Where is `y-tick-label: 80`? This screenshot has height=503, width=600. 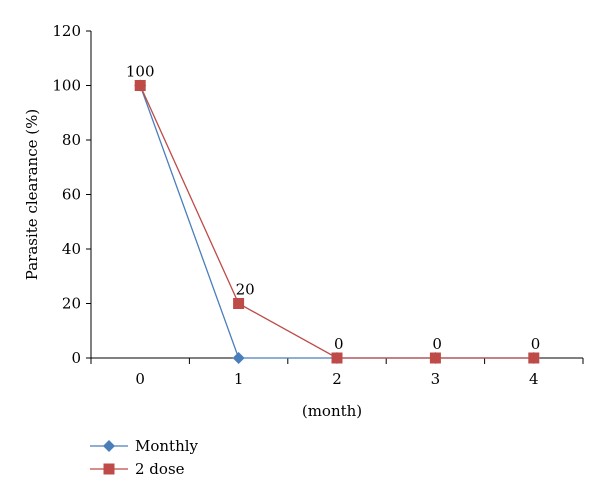
y-tick-label: 80 is located at coordinates (71, 140).